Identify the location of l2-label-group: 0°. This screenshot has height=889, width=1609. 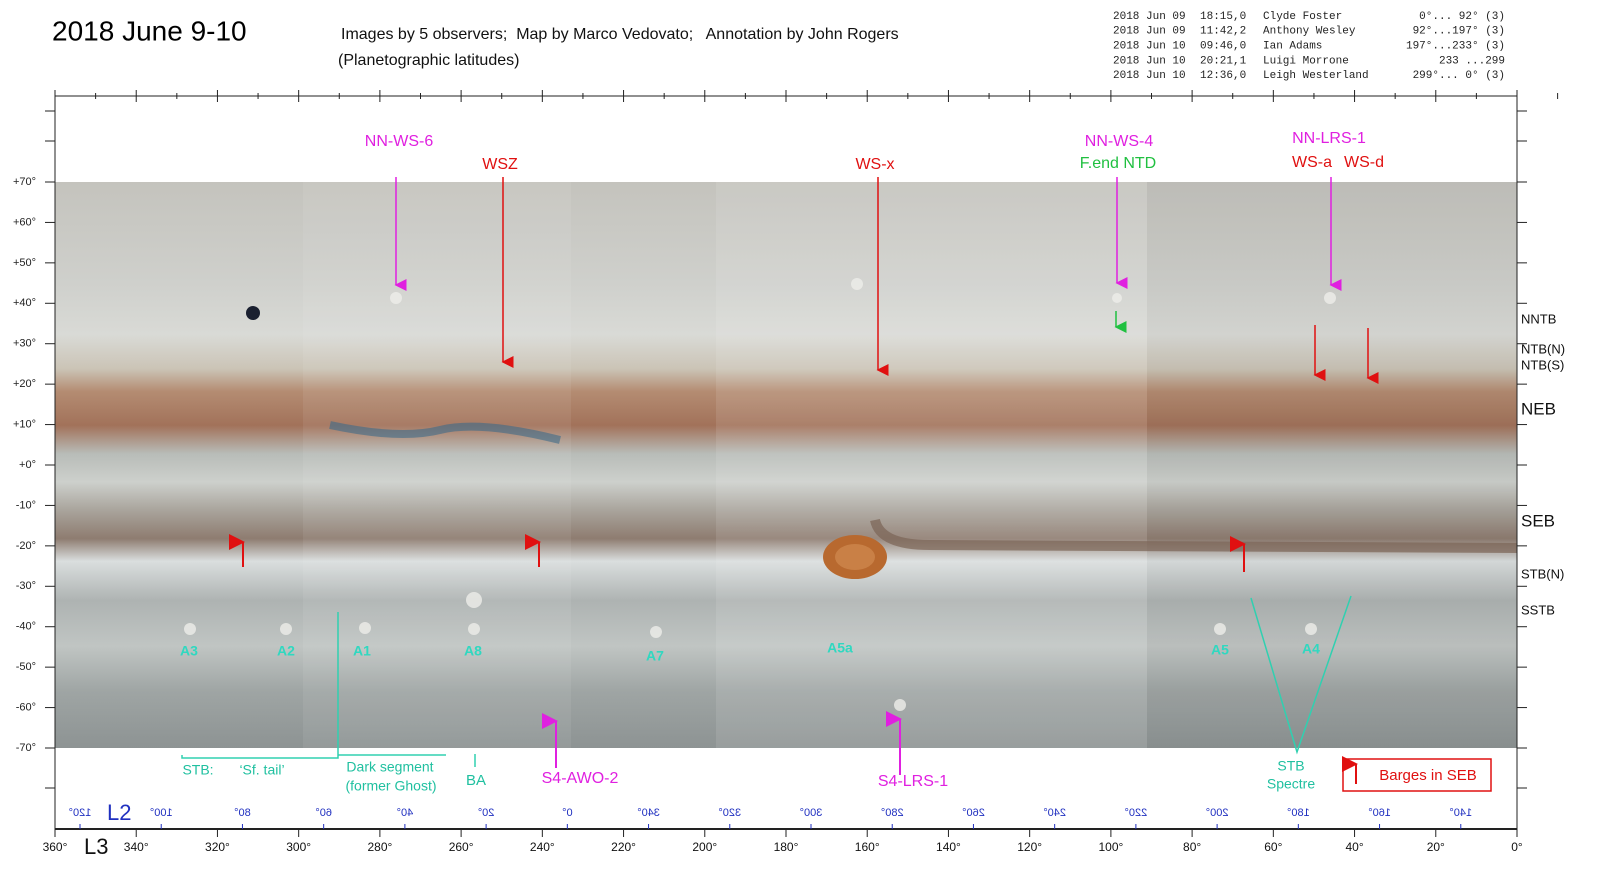
(567, 813).